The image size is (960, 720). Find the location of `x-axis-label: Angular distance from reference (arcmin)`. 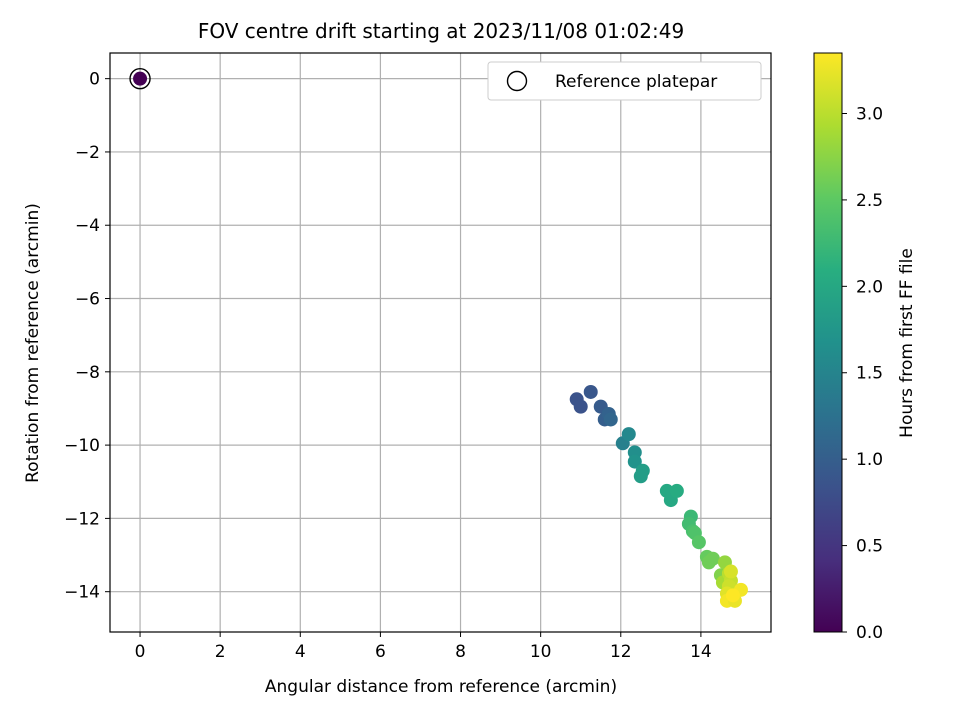

x-axis-label: Angular distance from reference (arcmin) is located at coordinates (441, 687).